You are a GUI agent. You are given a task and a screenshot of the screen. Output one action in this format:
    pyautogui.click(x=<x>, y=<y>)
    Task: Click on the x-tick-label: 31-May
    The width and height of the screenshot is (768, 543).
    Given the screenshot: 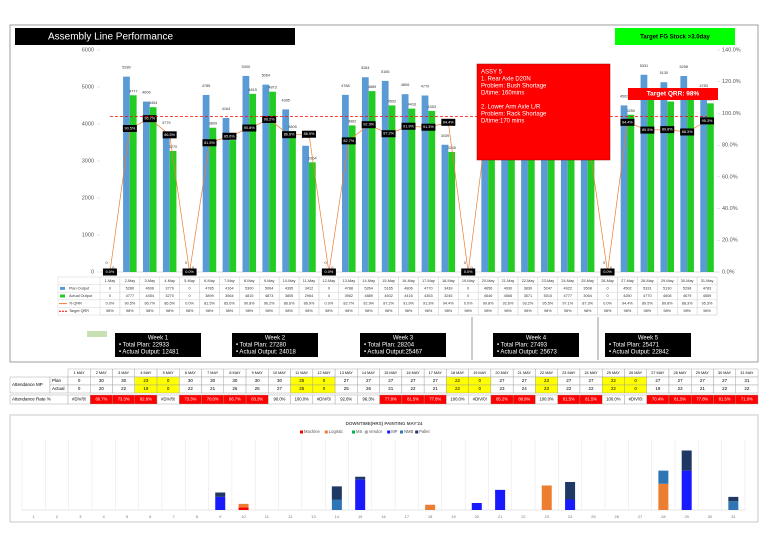 What is the action you would take?
    pyautogui.click(x=707, y=281)
    